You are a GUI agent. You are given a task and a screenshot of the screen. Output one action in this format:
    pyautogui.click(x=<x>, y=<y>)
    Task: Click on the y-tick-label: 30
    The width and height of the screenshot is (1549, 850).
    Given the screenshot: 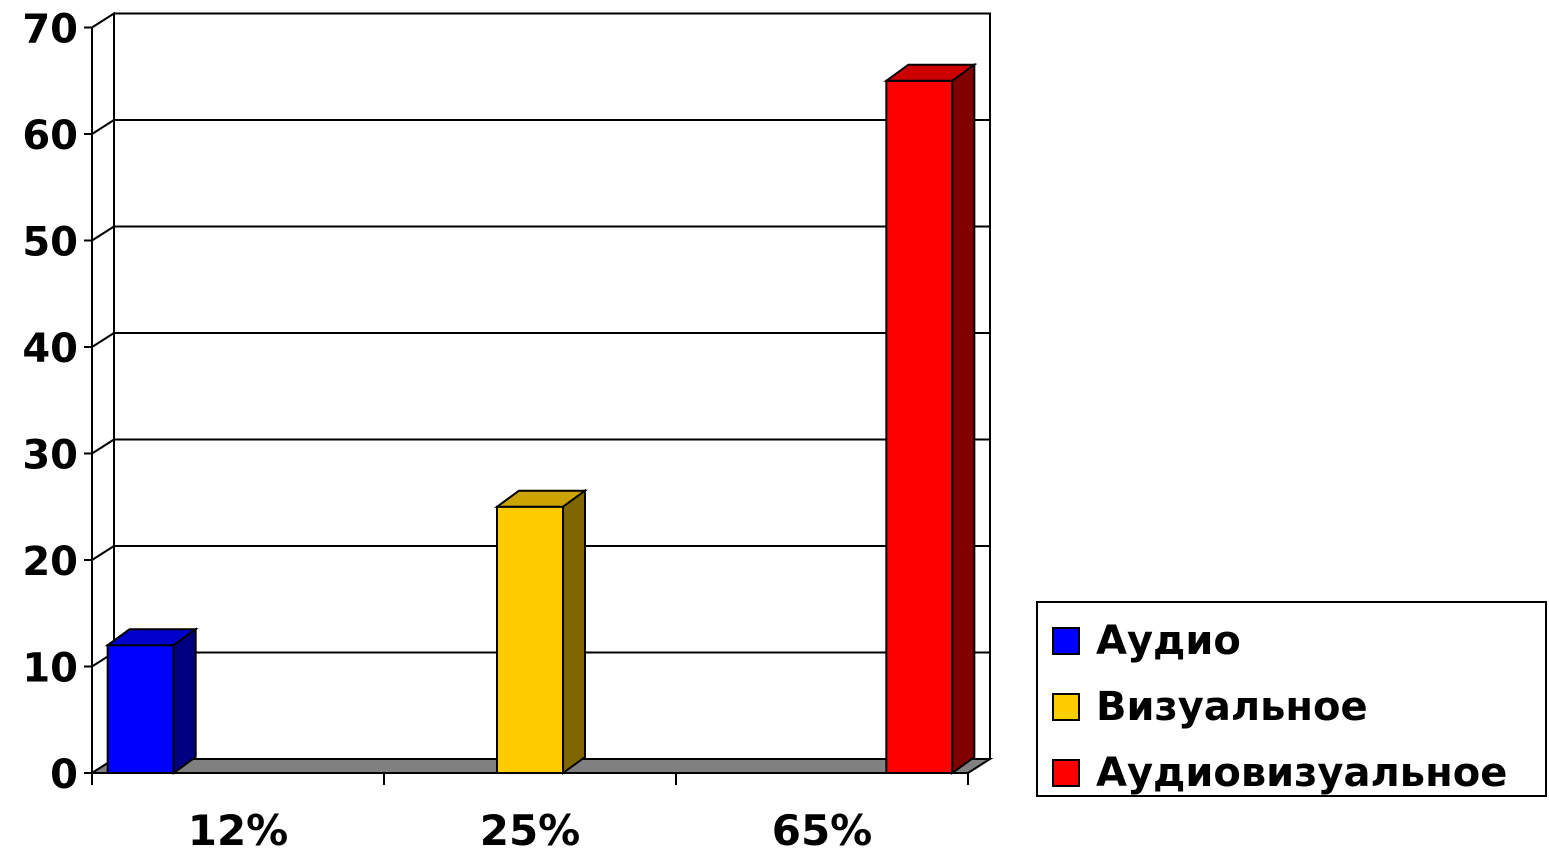 What is the action you would take?
    pyautogui.click(x=50, y=456)
    